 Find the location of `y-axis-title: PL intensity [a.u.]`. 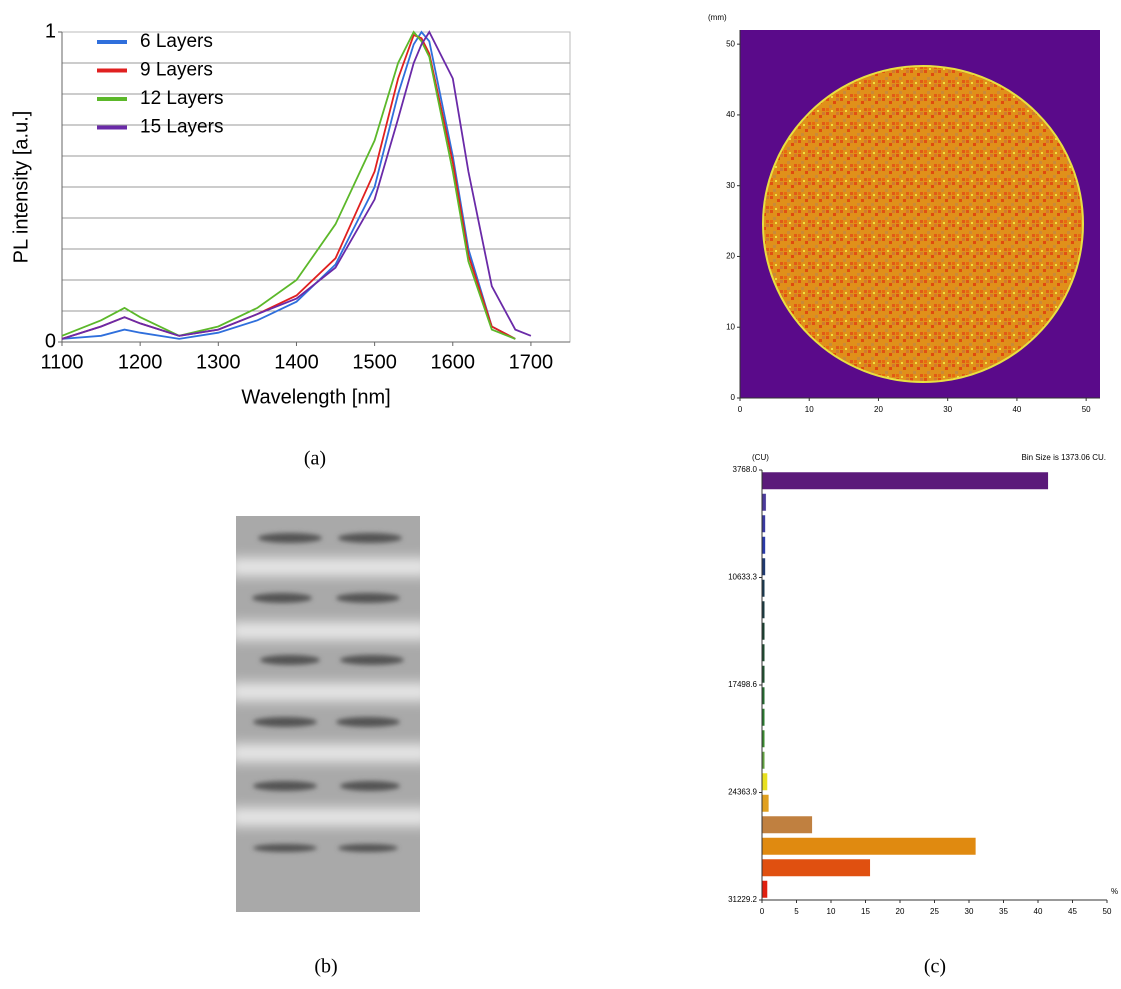

y-axis-title: PL intensity [a.u.] is located at coordinates (21, 187).